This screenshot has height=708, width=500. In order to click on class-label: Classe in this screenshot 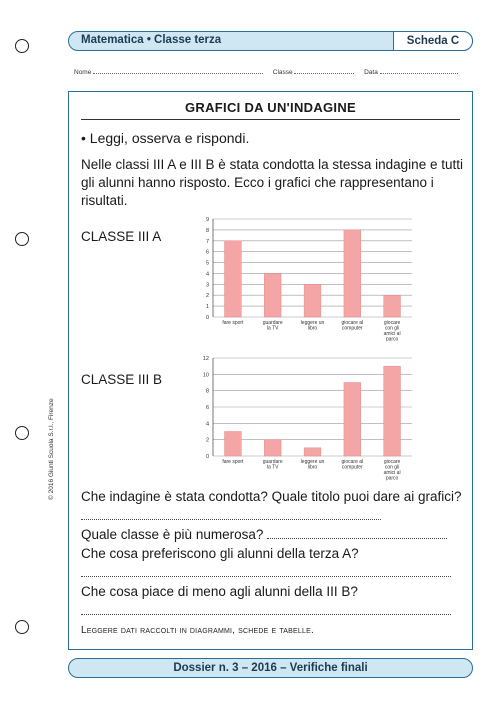, I will do `click(282, 72)`.